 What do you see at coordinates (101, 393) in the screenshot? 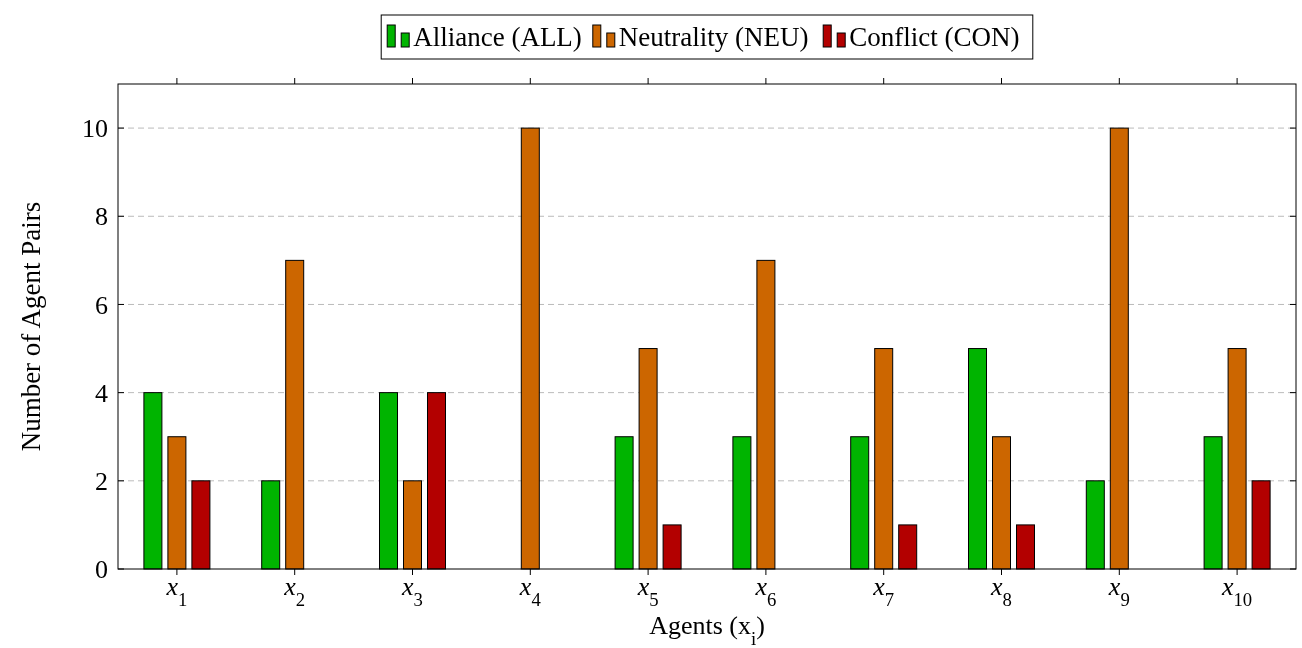
I see `y-tick-label: 4` at bounding box center [101, 393].